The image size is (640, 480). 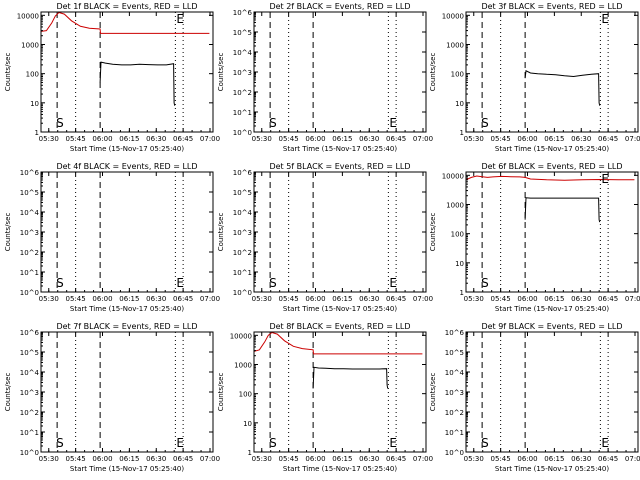 I want to click on panel-title: Det 4f BLACK = Events, RED = LLD, so click(x=126, y=166).